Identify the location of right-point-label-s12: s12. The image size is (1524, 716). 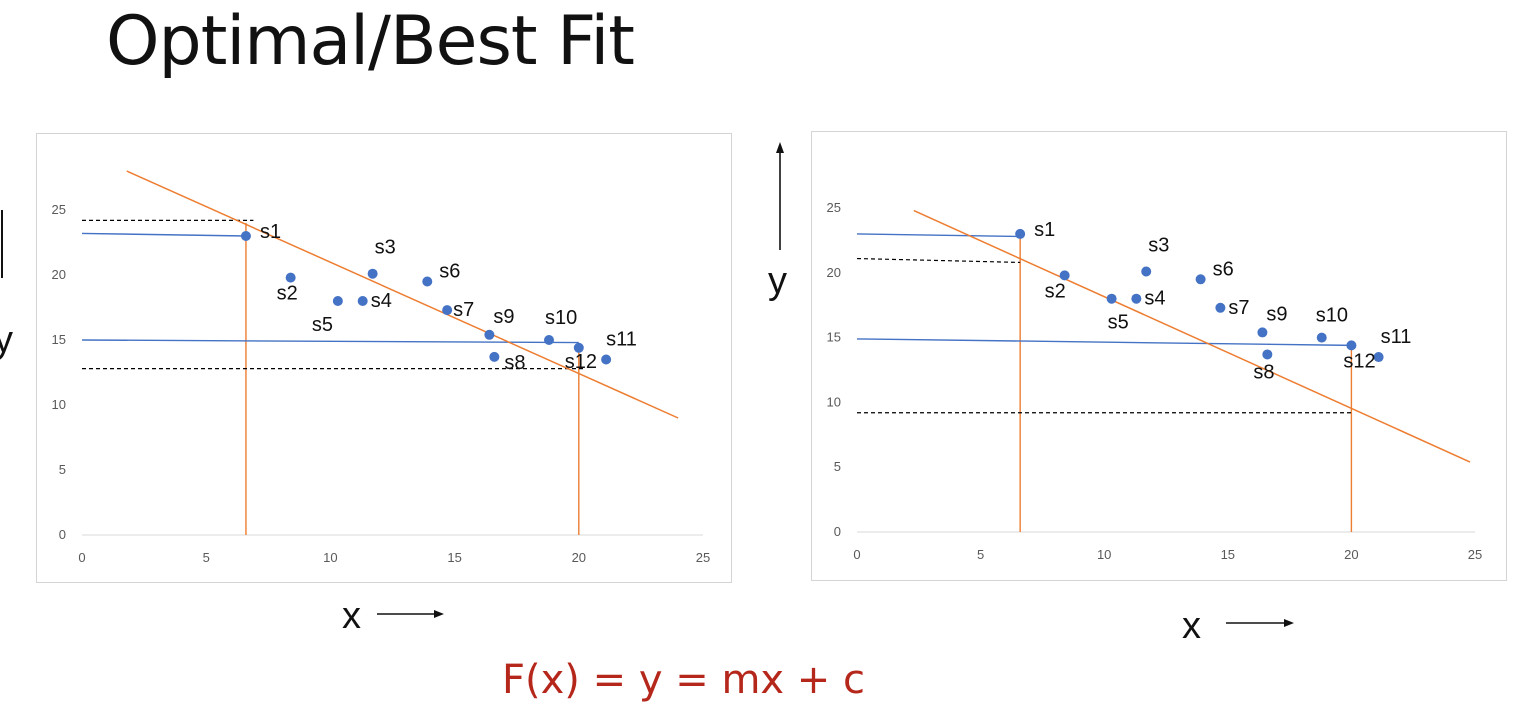
(1359, 361).